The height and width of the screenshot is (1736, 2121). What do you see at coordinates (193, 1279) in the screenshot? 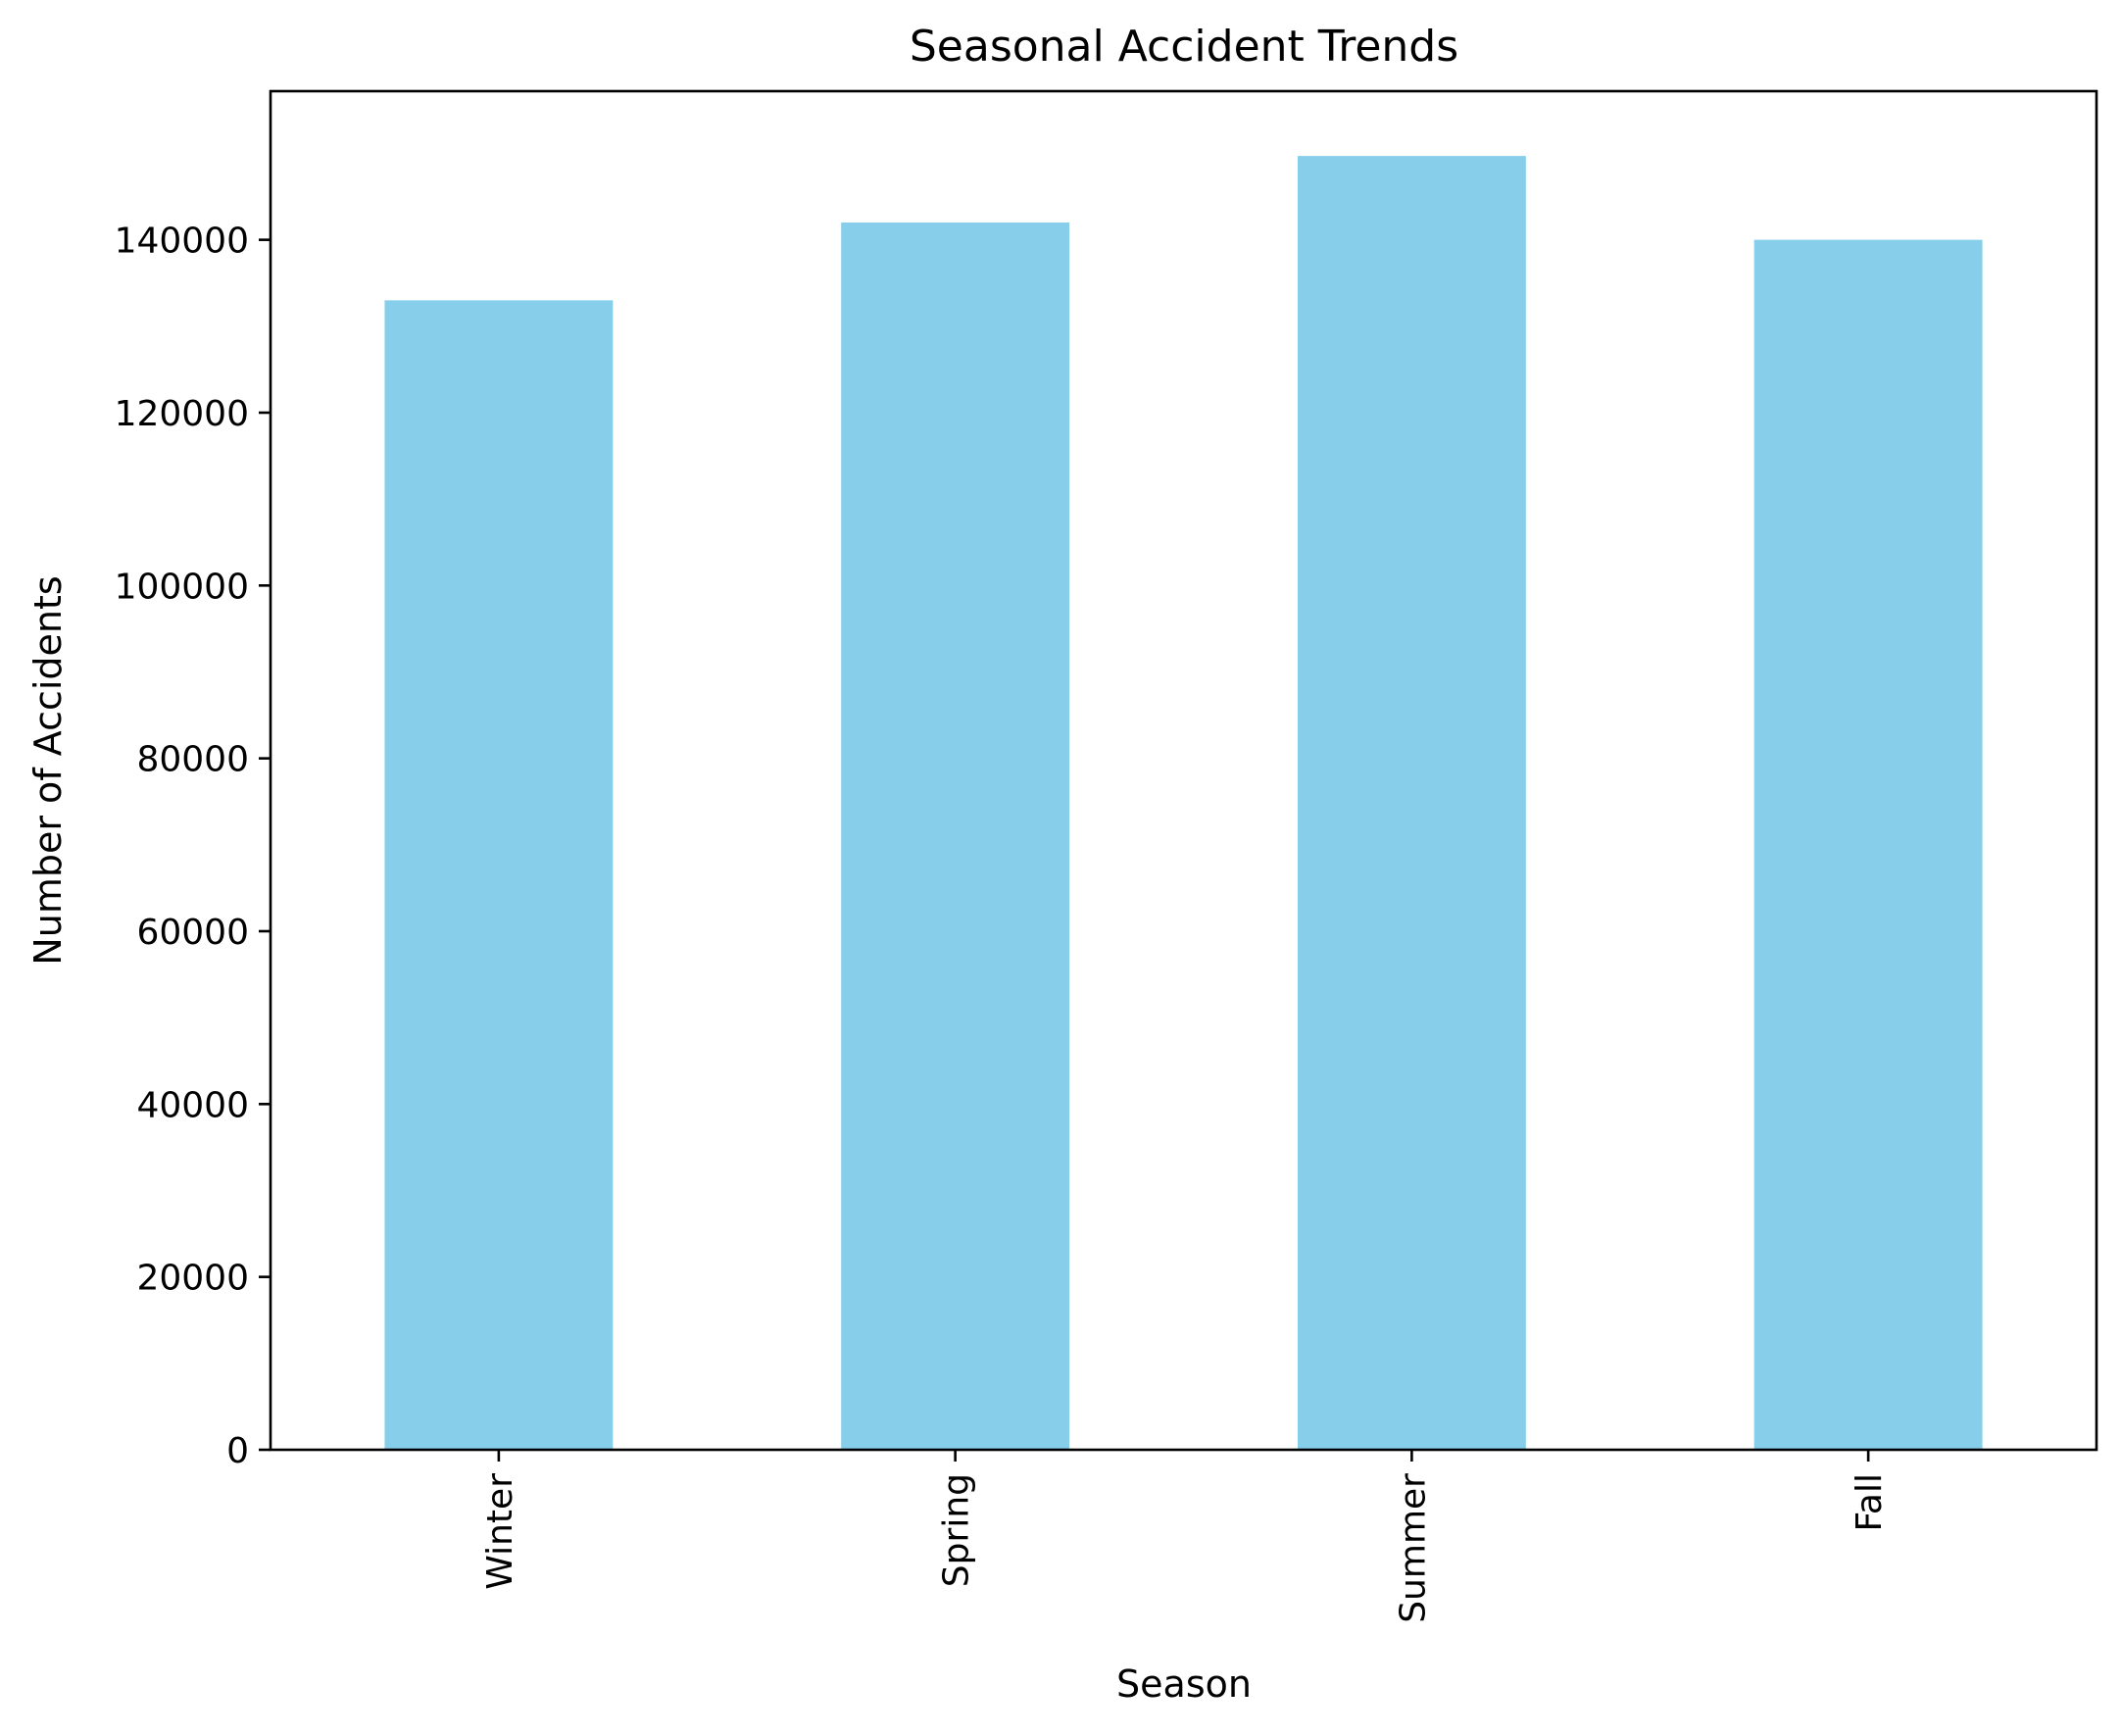
I see `y-tick-label: 20000` at bounding box center [193, 1279].